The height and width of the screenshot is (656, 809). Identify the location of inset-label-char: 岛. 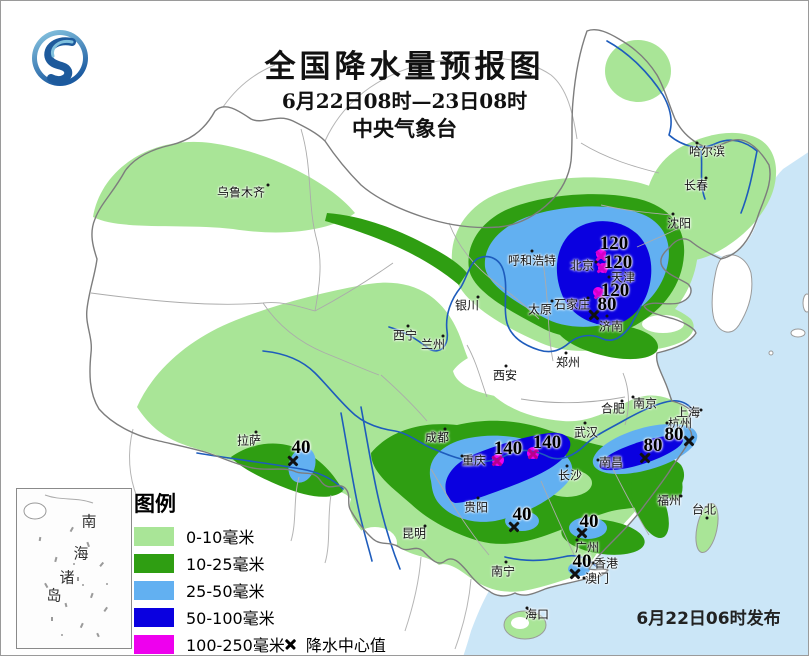
(54, 595).